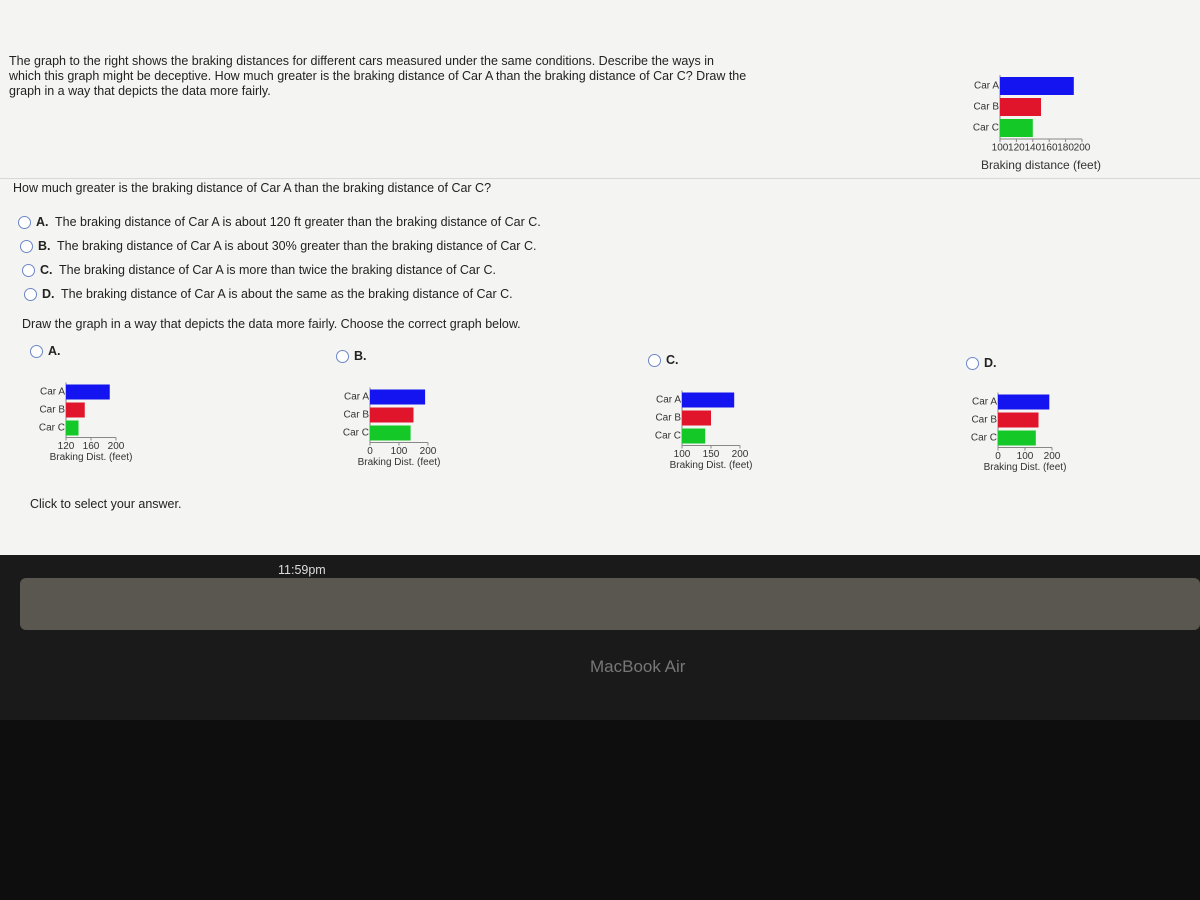 The height and width of the screenshot is (900, 1200). What do you see at coordinates (44, 246) in the screenshot?
I see `choice-letter: B.` at bounding box center [44, 246].